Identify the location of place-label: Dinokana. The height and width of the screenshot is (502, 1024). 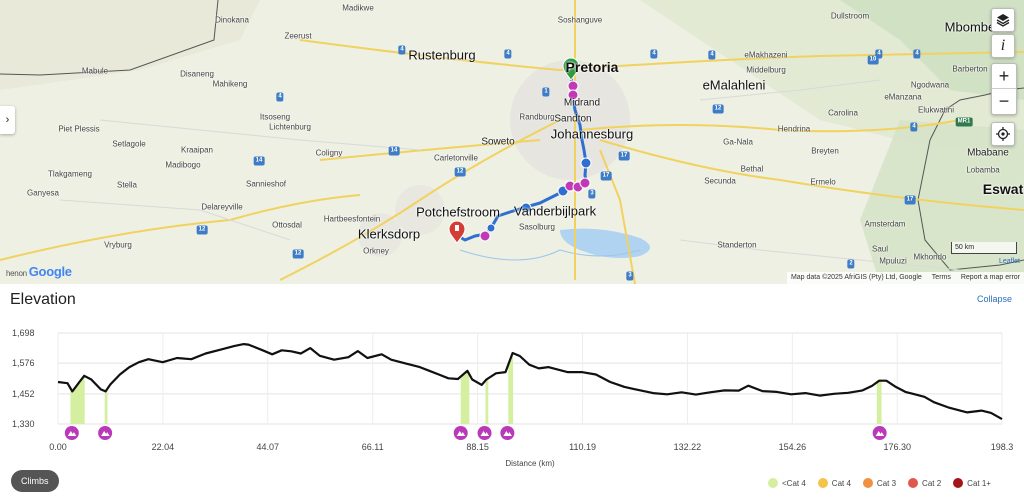
(232, 20).